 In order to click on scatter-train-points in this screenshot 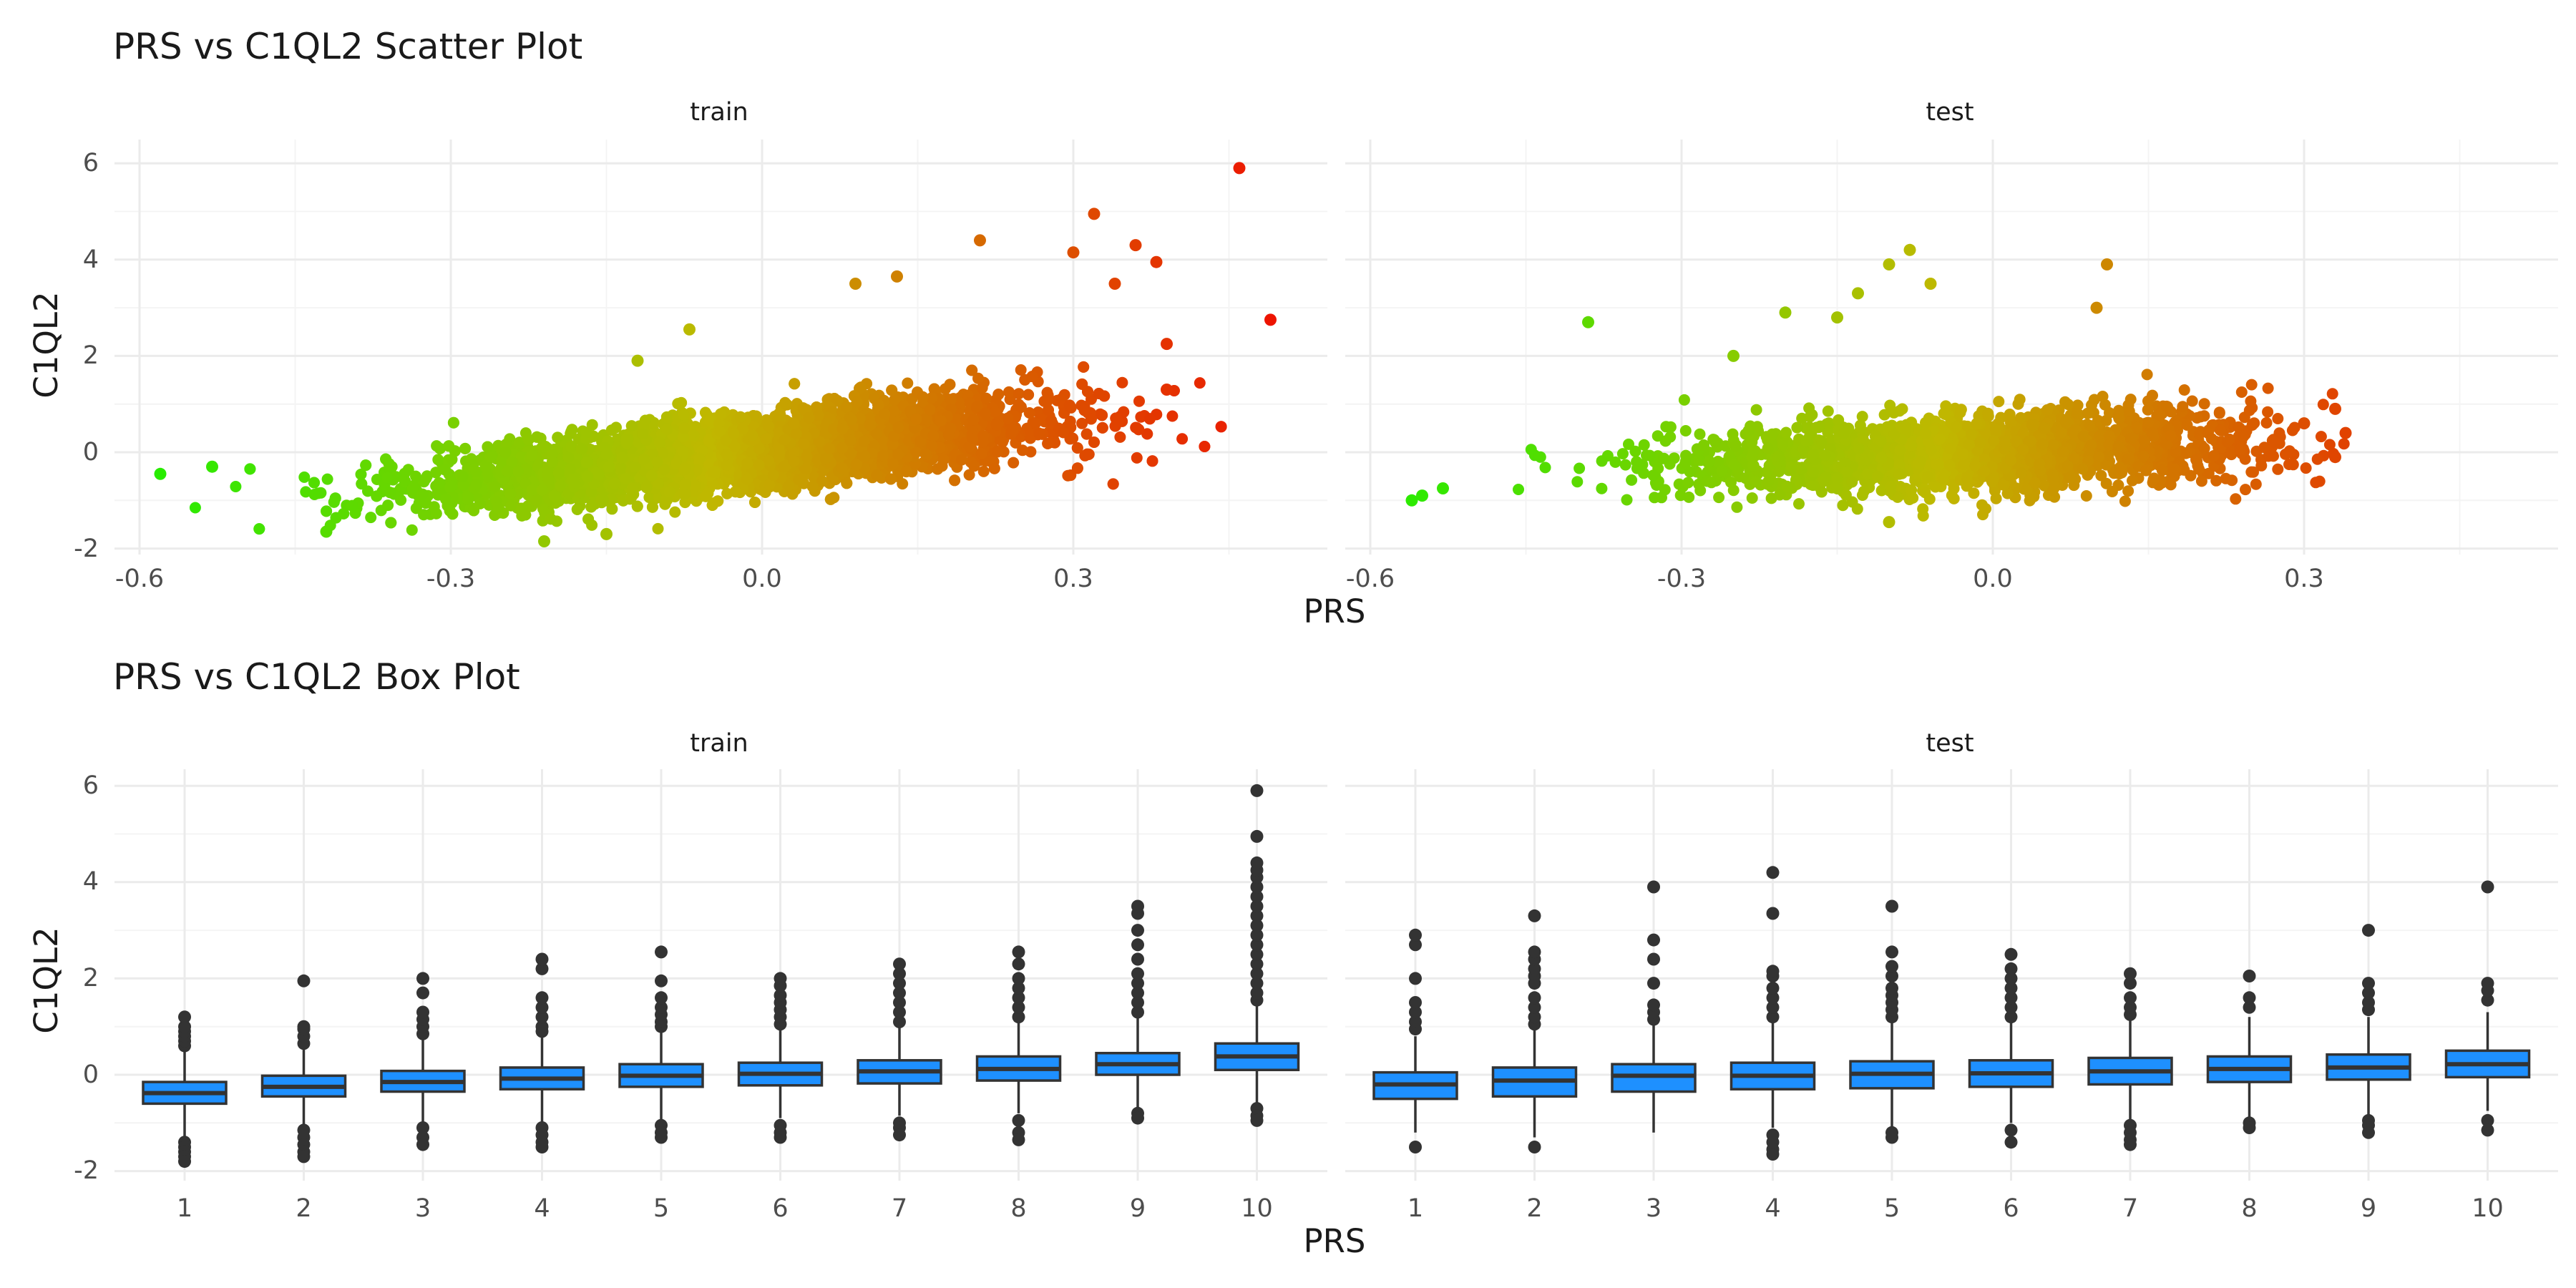, I will do `click(715, 354)`.